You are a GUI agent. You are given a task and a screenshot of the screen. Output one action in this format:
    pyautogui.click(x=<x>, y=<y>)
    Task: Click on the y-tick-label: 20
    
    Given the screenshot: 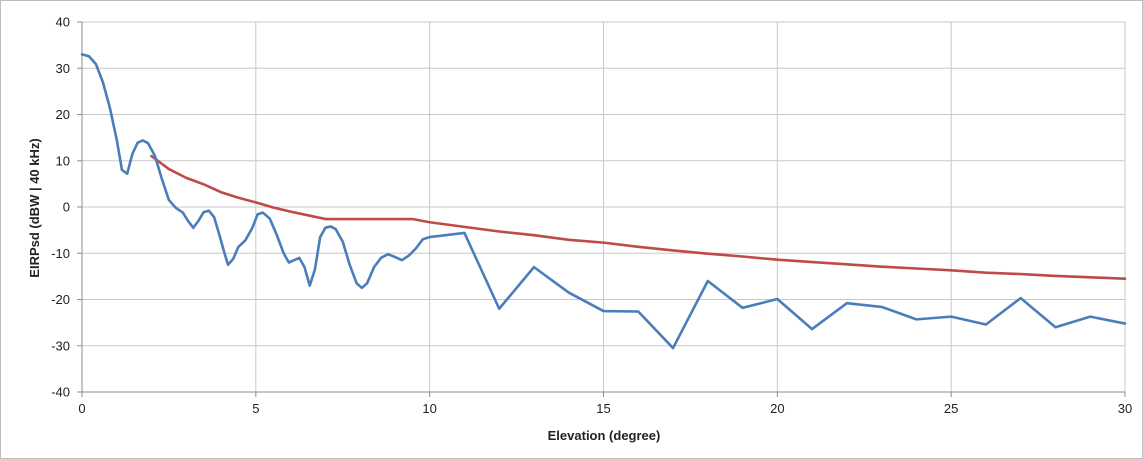 What is the action you would take?
    pyautogui.click(x=63, y=114)
    